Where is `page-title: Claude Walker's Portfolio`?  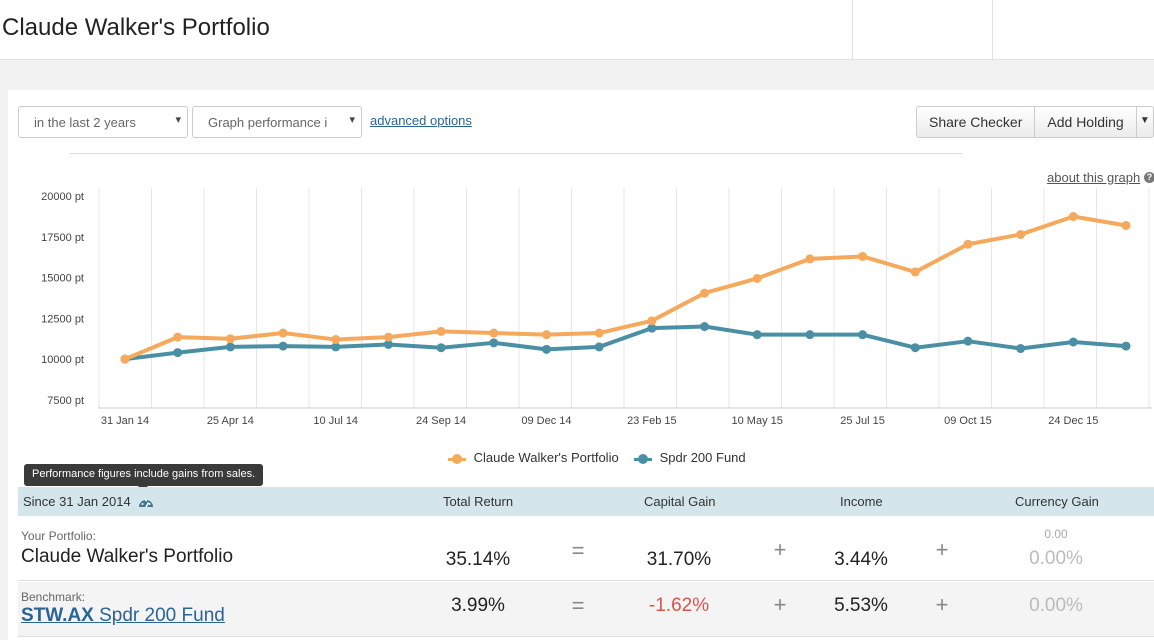 page-title: Claude Walker's Portfolio is located at coordinates (136, 27).